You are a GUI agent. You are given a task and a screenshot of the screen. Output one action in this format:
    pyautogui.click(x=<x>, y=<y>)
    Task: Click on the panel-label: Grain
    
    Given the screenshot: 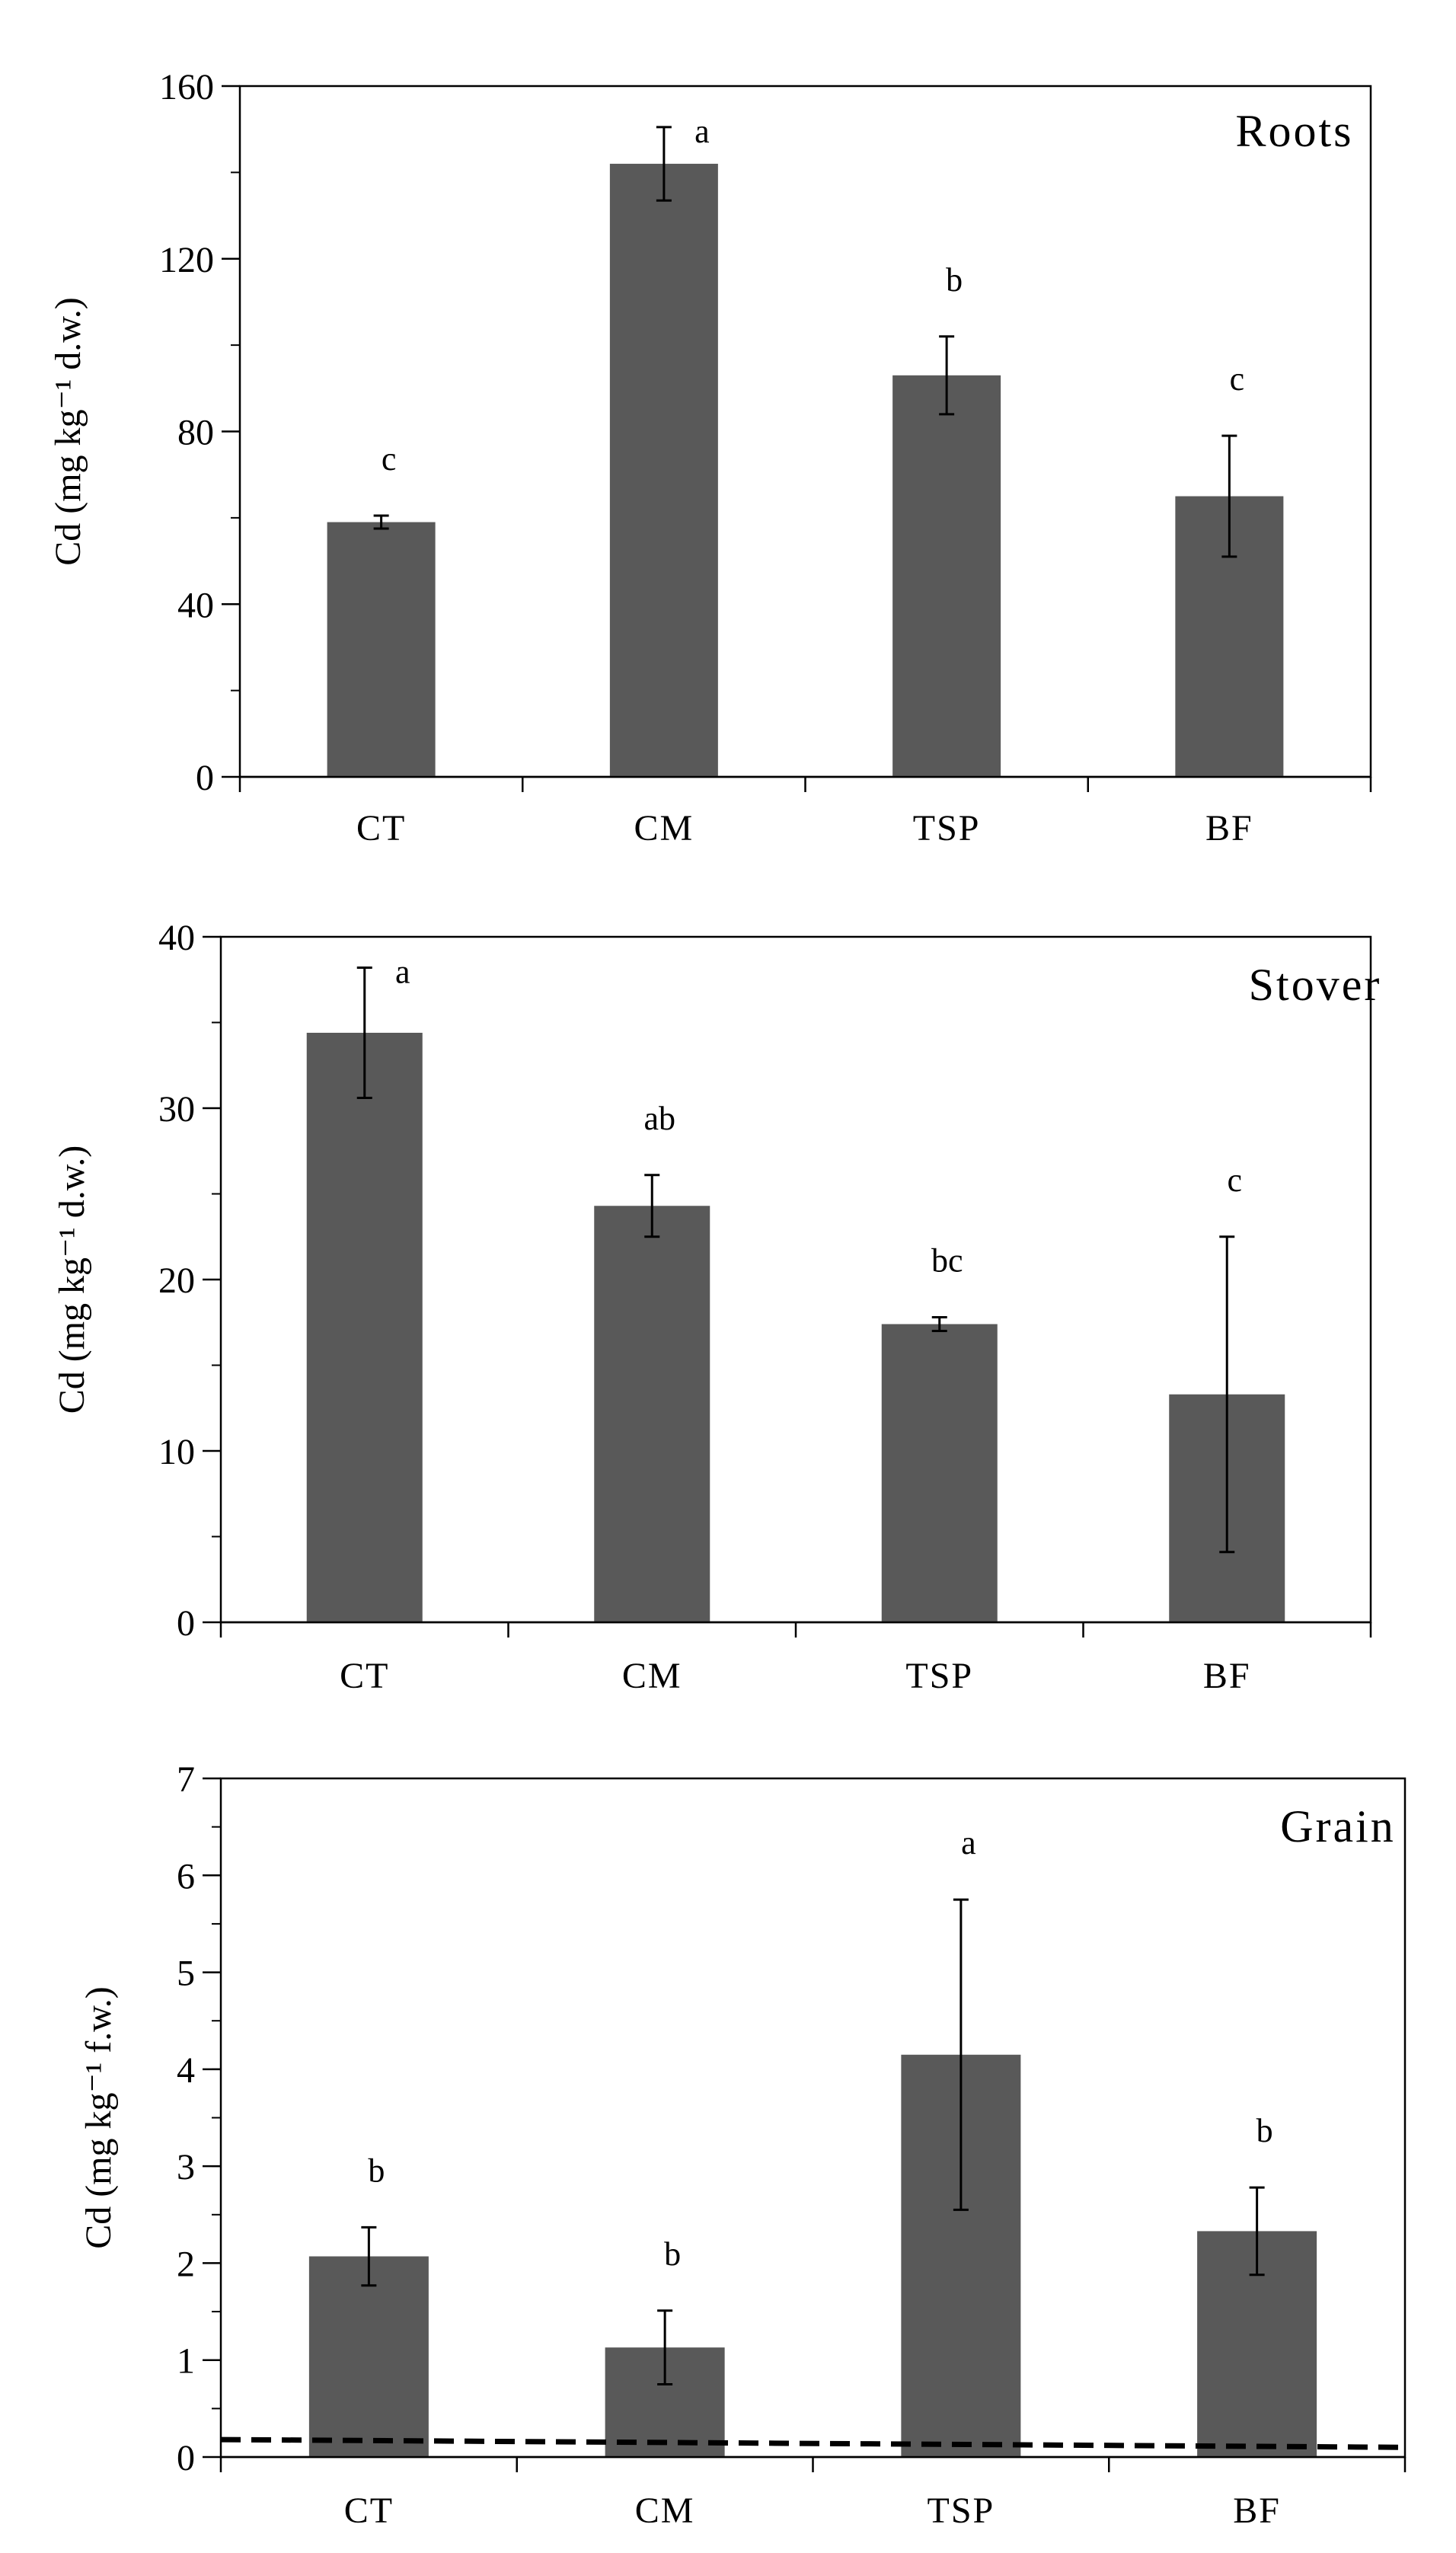 What is the action you would take?
    pyautogui.click(x=1338, y=1826)
    